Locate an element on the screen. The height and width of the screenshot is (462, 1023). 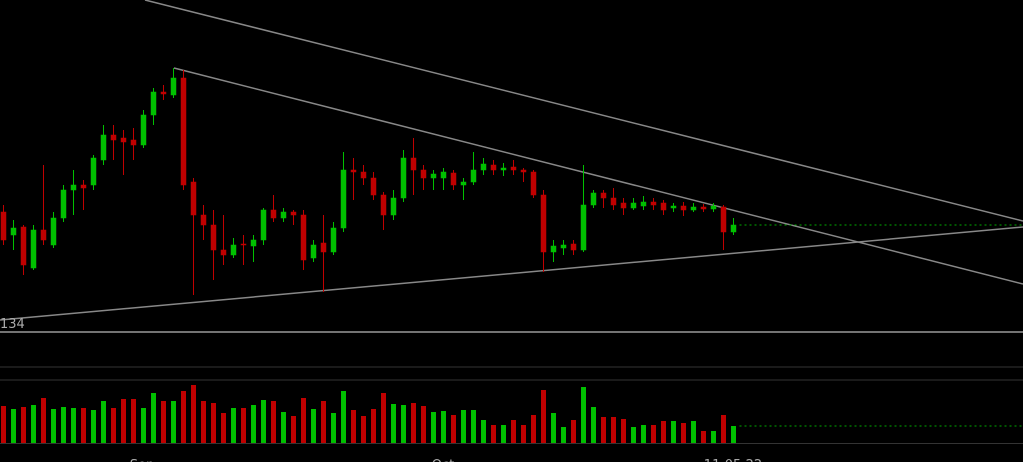
x-tick-label: Sep is located at coordinates (142, 460).